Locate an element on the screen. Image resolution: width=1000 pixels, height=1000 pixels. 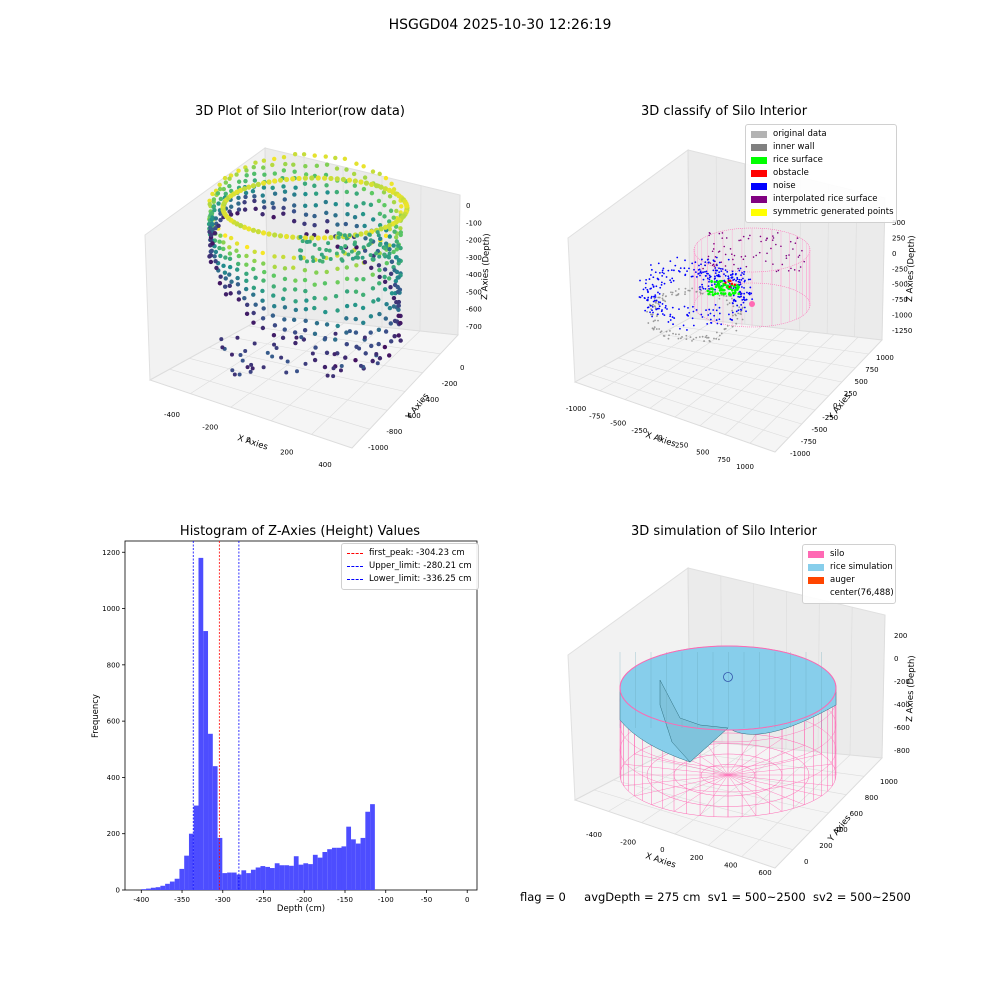
classify-y-tick-label: -500 is located at coordinates (820, 430).